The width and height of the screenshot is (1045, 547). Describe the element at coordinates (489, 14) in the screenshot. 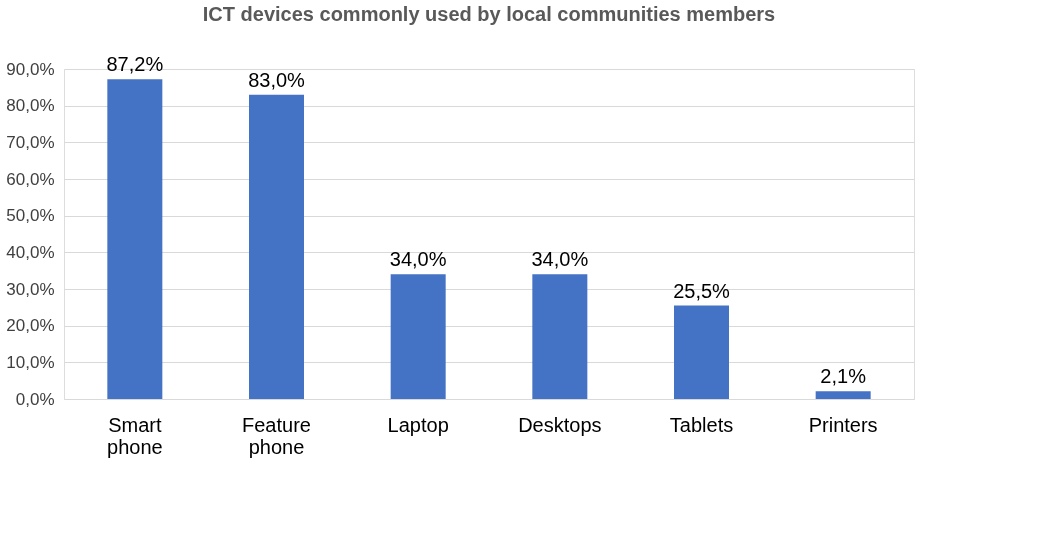

I see `chart-title: ICT devices commonly used by local communities members` at that location.